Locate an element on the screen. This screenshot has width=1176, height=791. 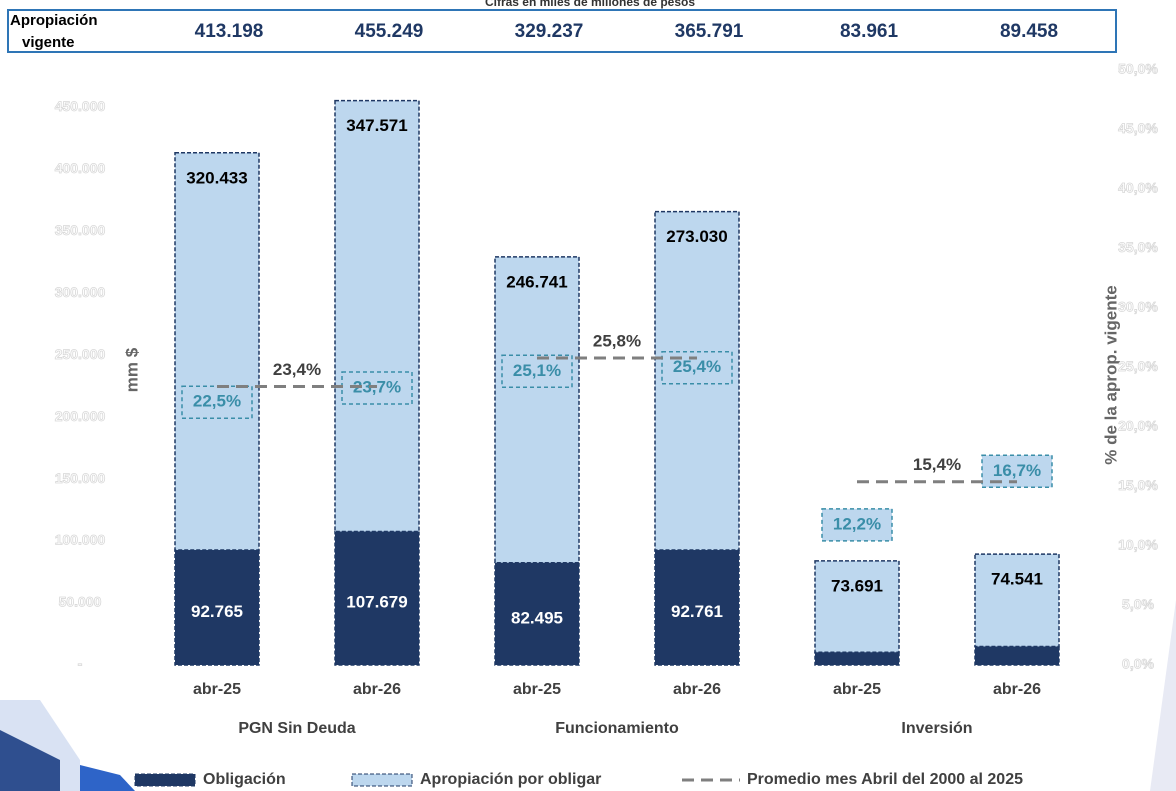
header-value: 83.961 is located at coordinates (869, 31).